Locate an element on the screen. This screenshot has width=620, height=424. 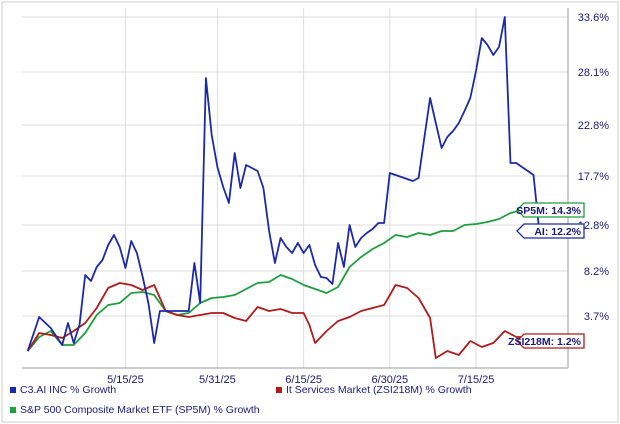
legend-swatch-c3ai is located at coordinates (13, 390).